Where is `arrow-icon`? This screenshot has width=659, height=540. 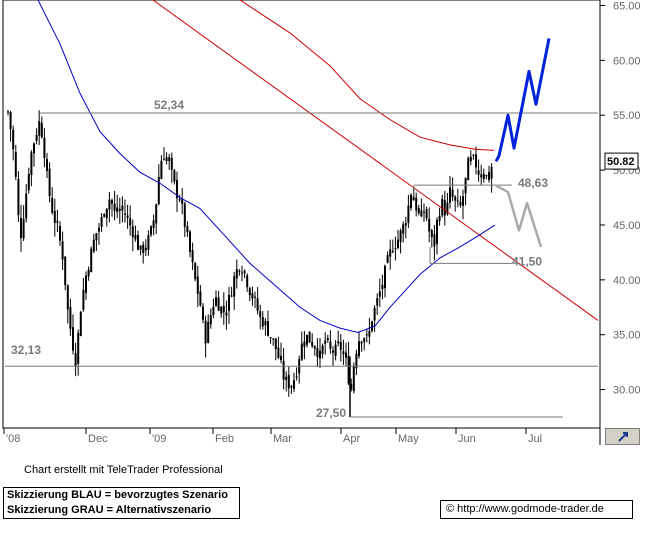
arrow-icon is located at coordinates (623, 437).